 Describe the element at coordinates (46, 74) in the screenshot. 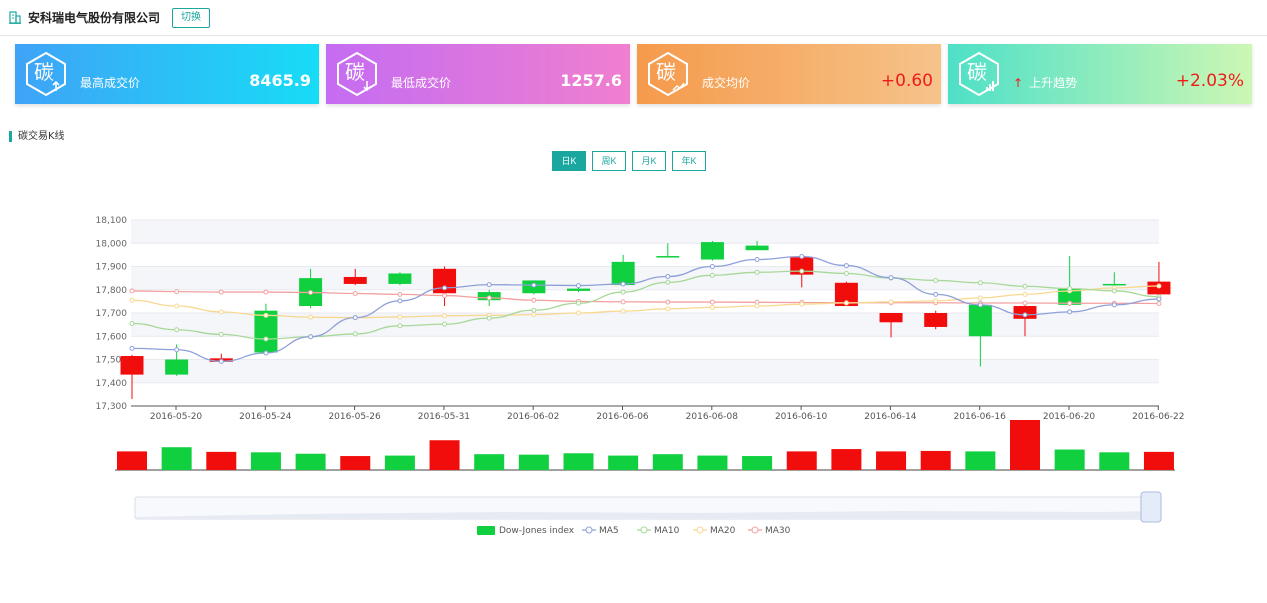

I see `carbon-up-icon: 碳` at that location.